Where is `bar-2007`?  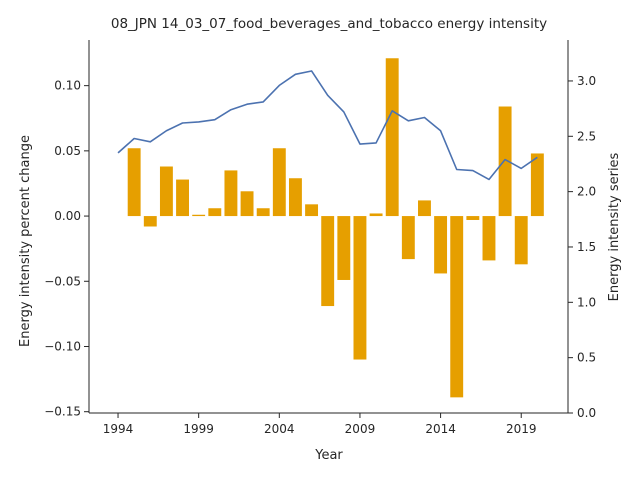
bar-2007 is located at coordinates (328, 261).